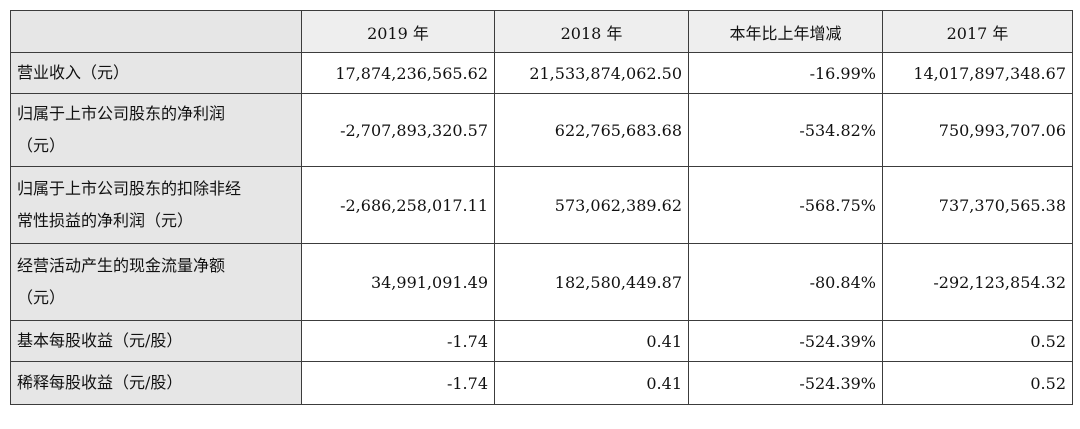  What do you see at coordinates (977, 282) in the screenshot?
I see `value-2017: -292,123,854.32` at bounding box center [977, 282].